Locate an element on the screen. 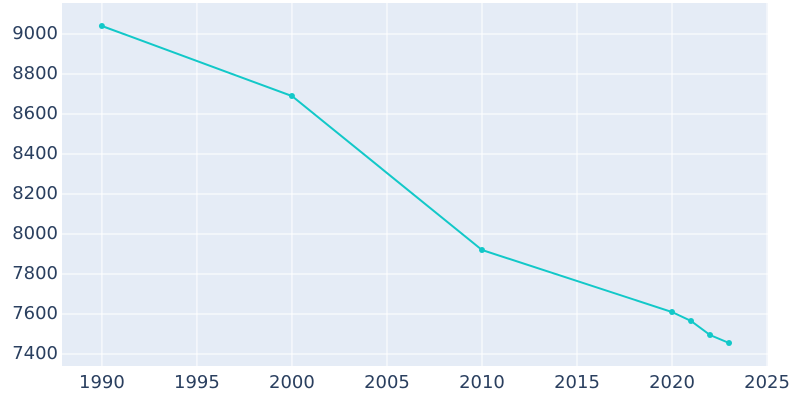  x-tick-label: 2015 is located at coordinates (577, 382).